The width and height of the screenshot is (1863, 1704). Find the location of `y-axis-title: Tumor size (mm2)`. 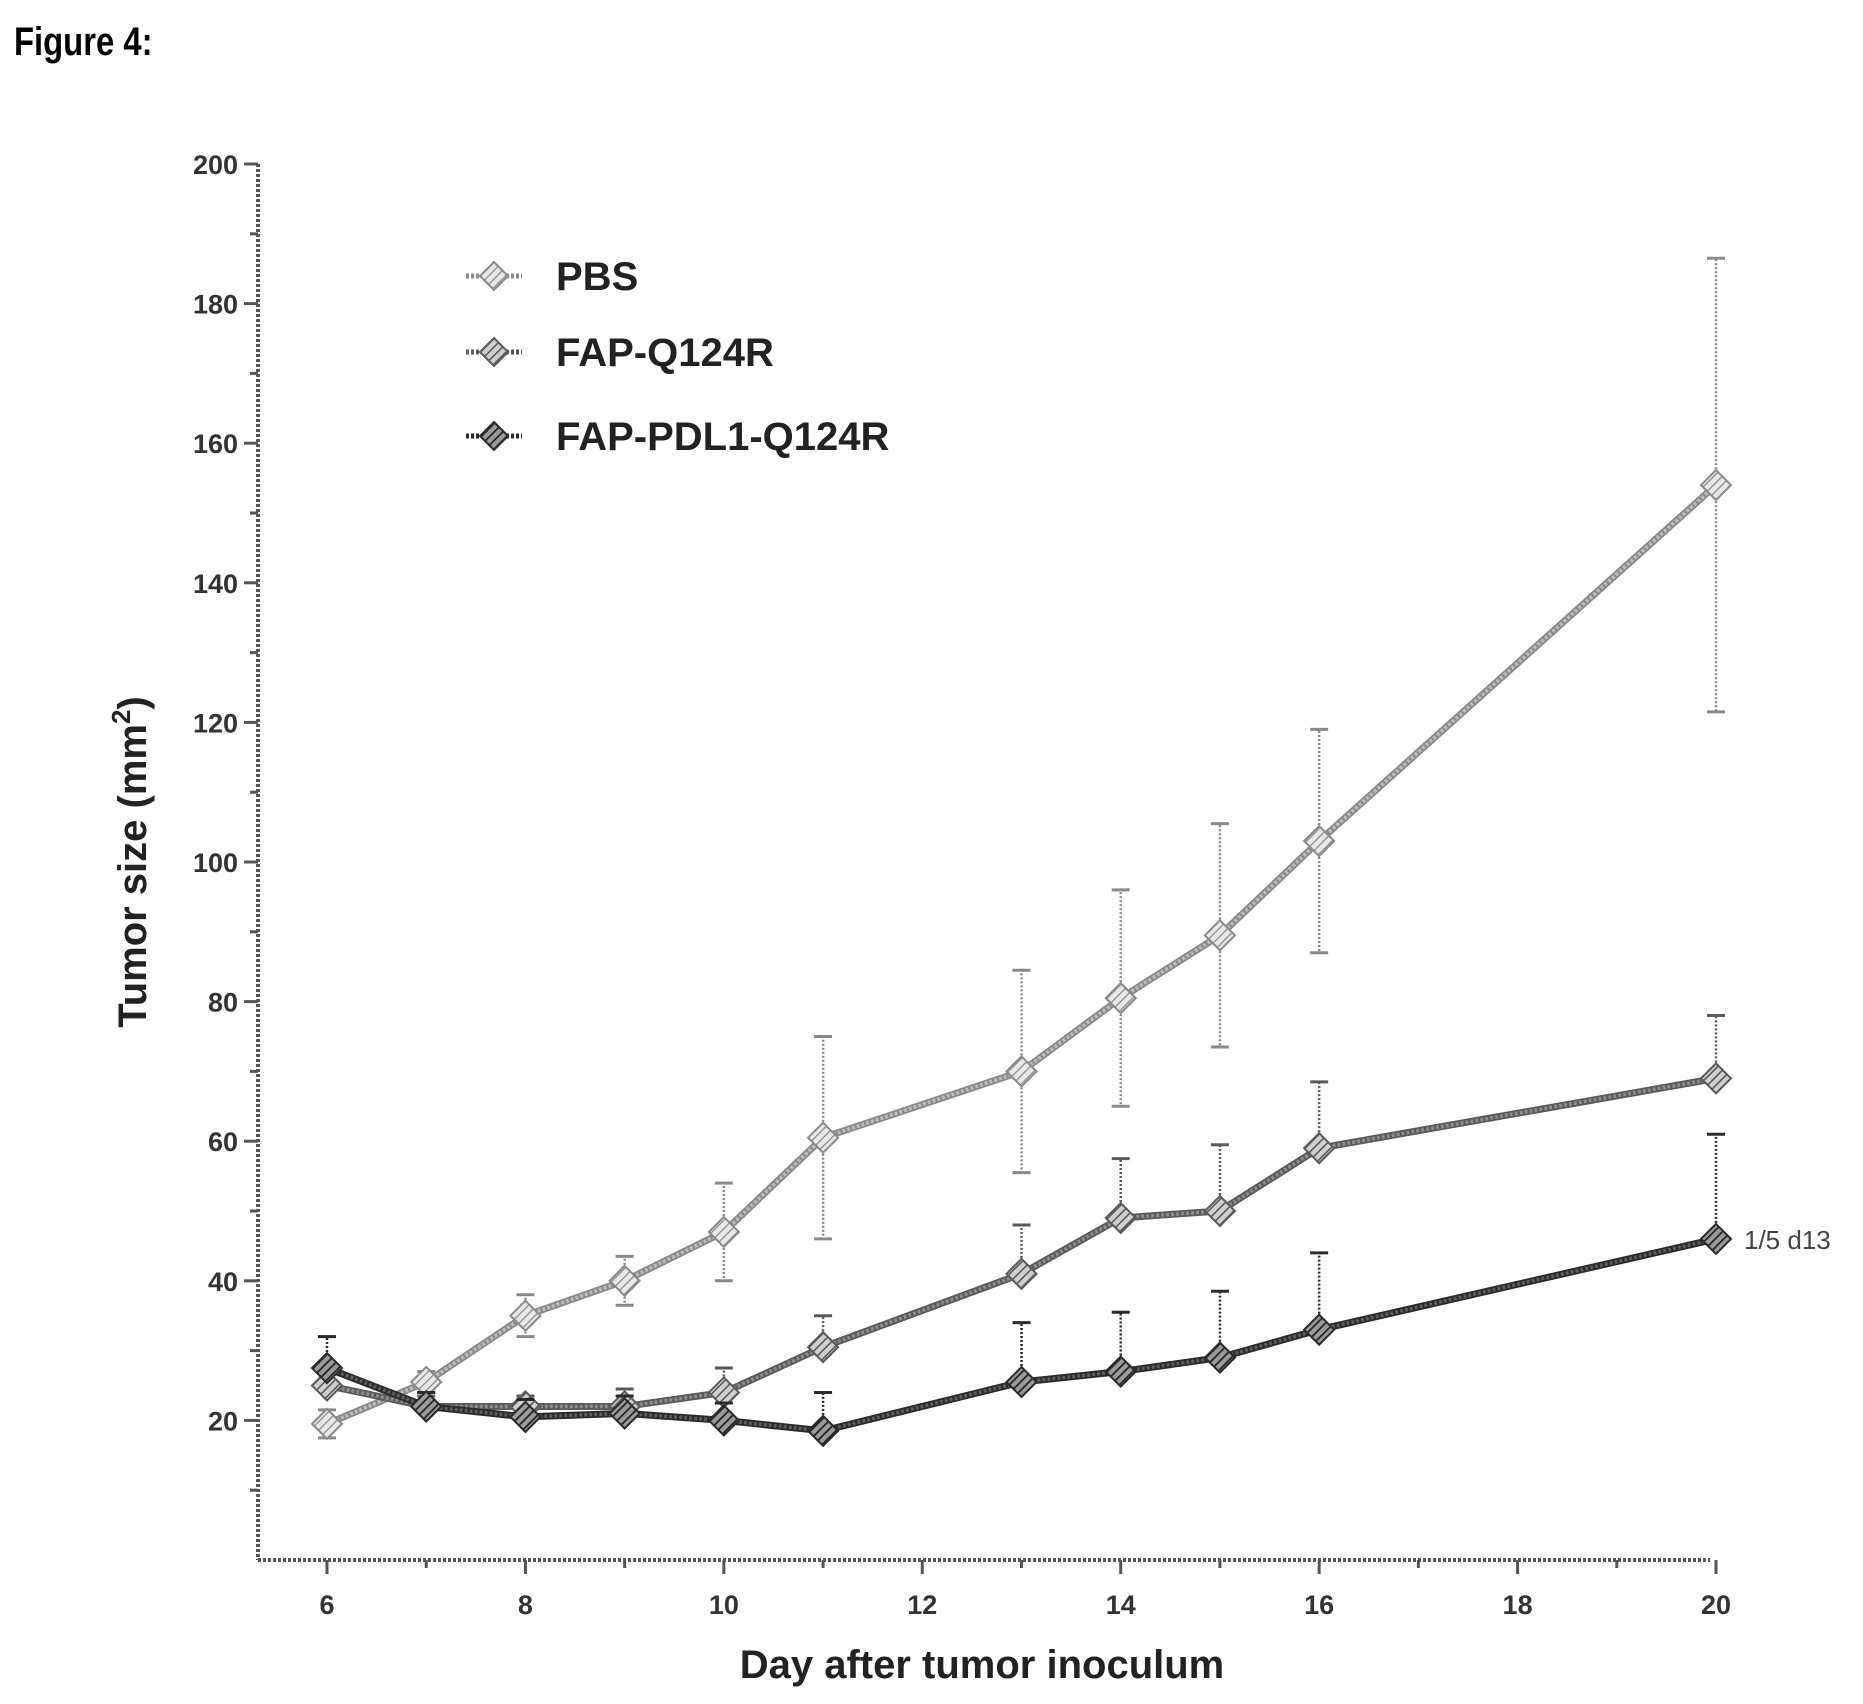

y-axis-title: Tumor size (mm2) is located at coordinates (130, 862).